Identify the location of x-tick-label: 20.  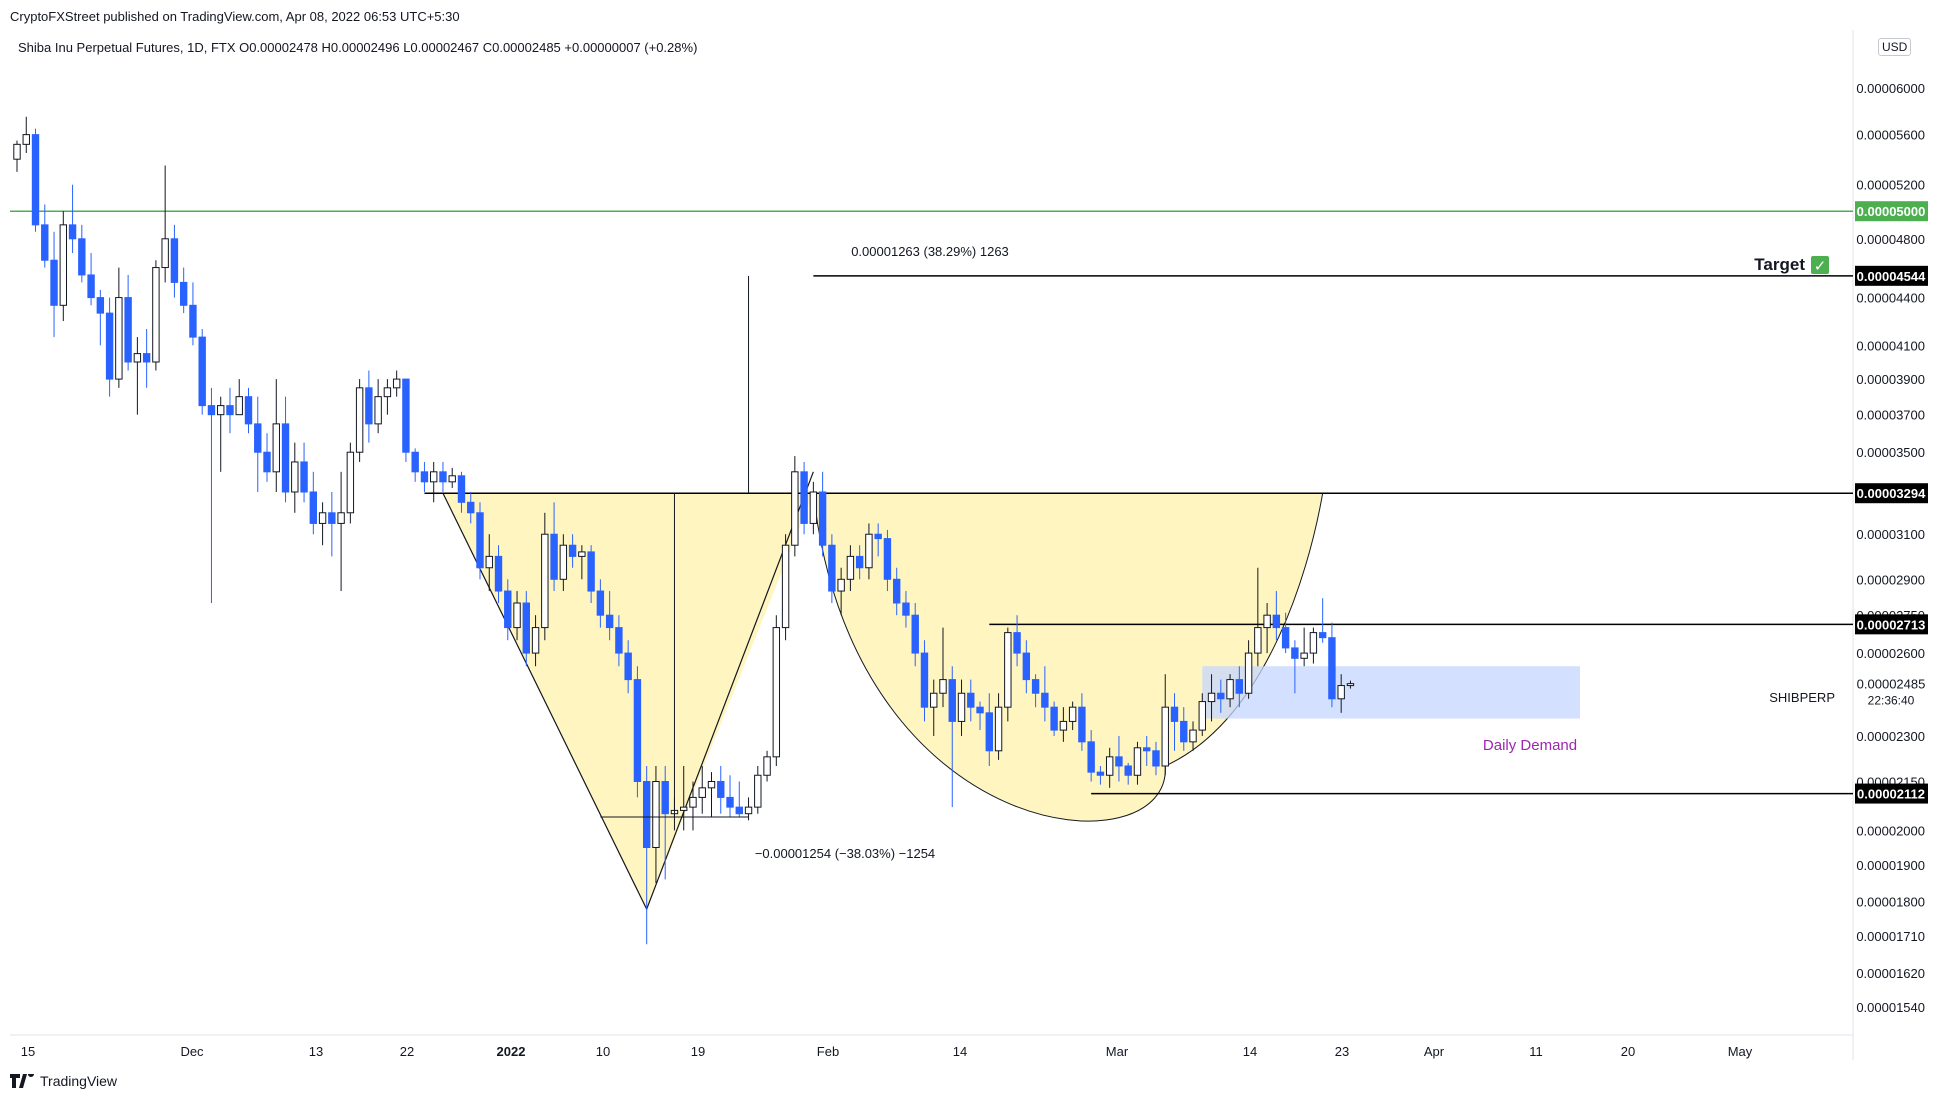
(1628, 1051).